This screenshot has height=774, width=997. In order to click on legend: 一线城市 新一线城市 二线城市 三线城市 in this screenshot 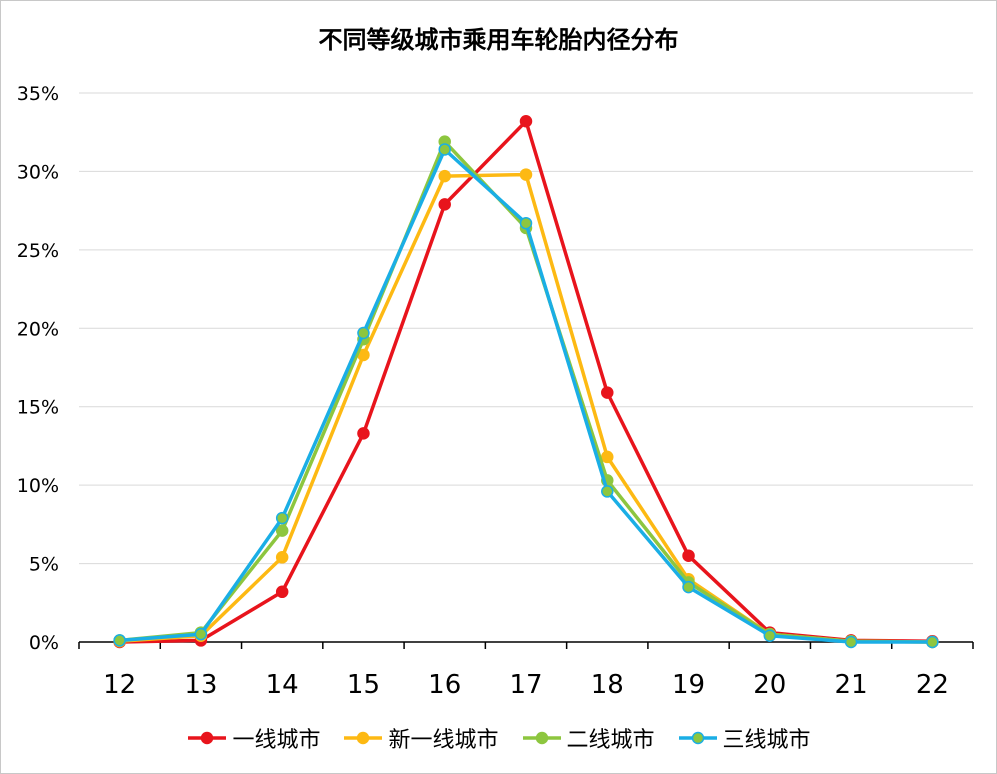, I will do `click(498, 738)`.